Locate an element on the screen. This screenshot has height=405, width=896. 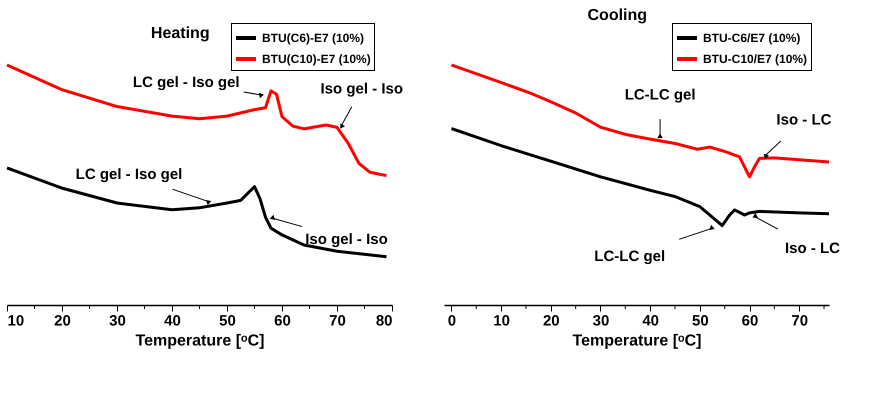
x-tick-label: 0 is located at coordinates (452, 321).